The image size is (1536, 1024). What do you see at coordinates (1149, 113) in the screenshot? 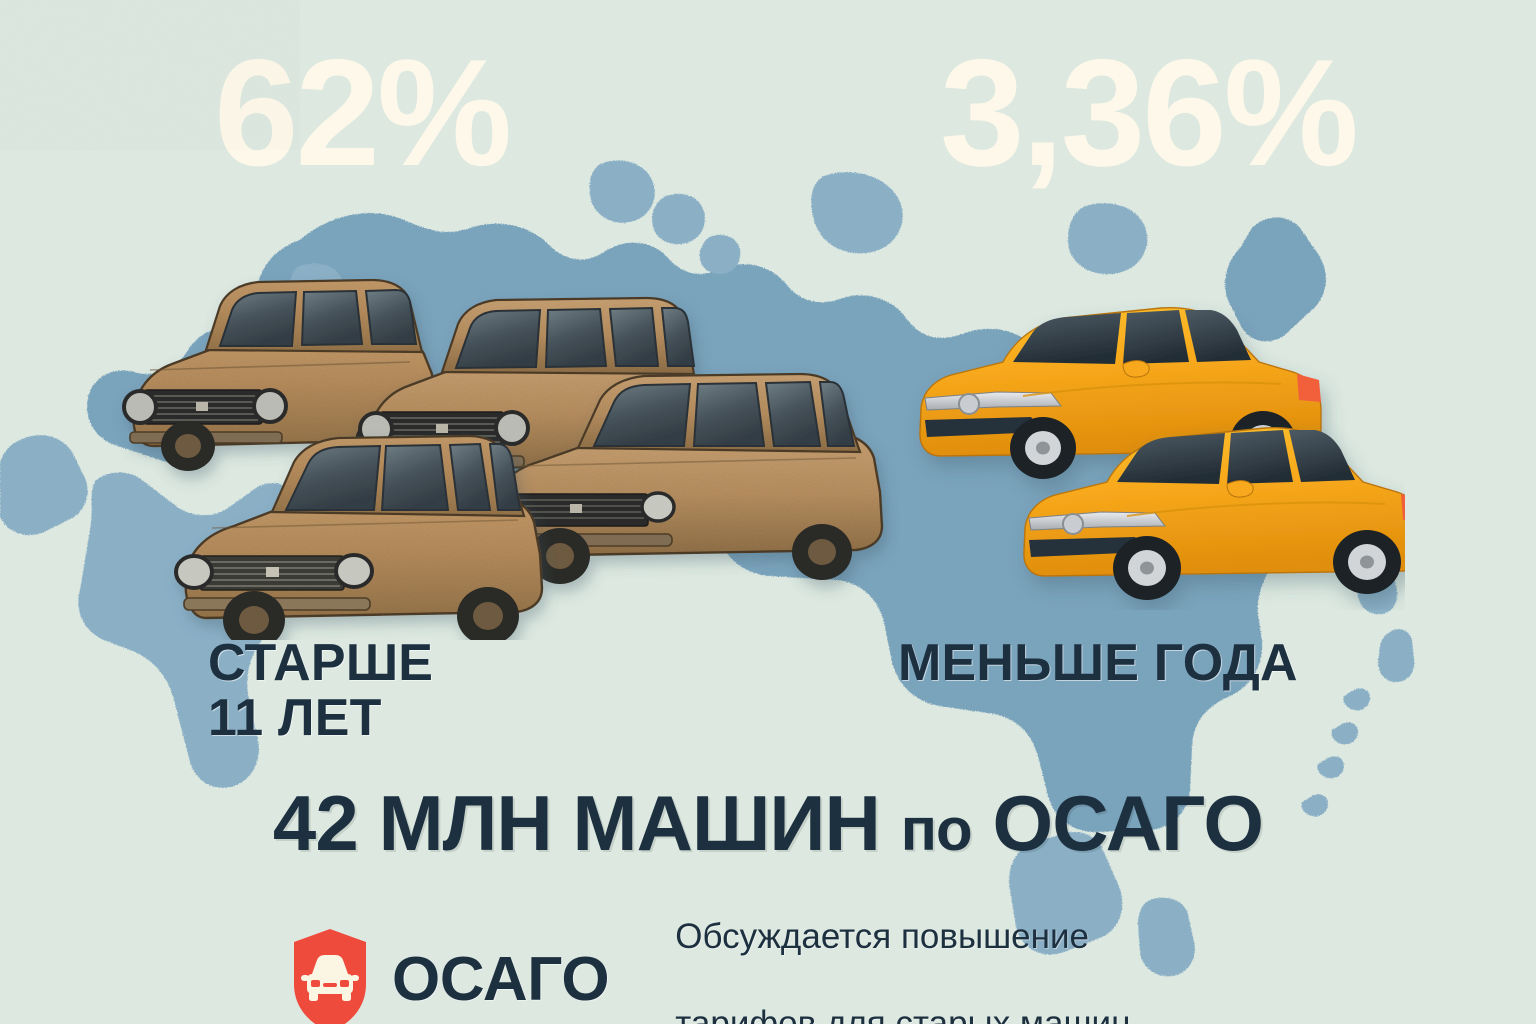
I see `stat-percent-new-cars: 3,36%` at bounding box center [1149, 113].